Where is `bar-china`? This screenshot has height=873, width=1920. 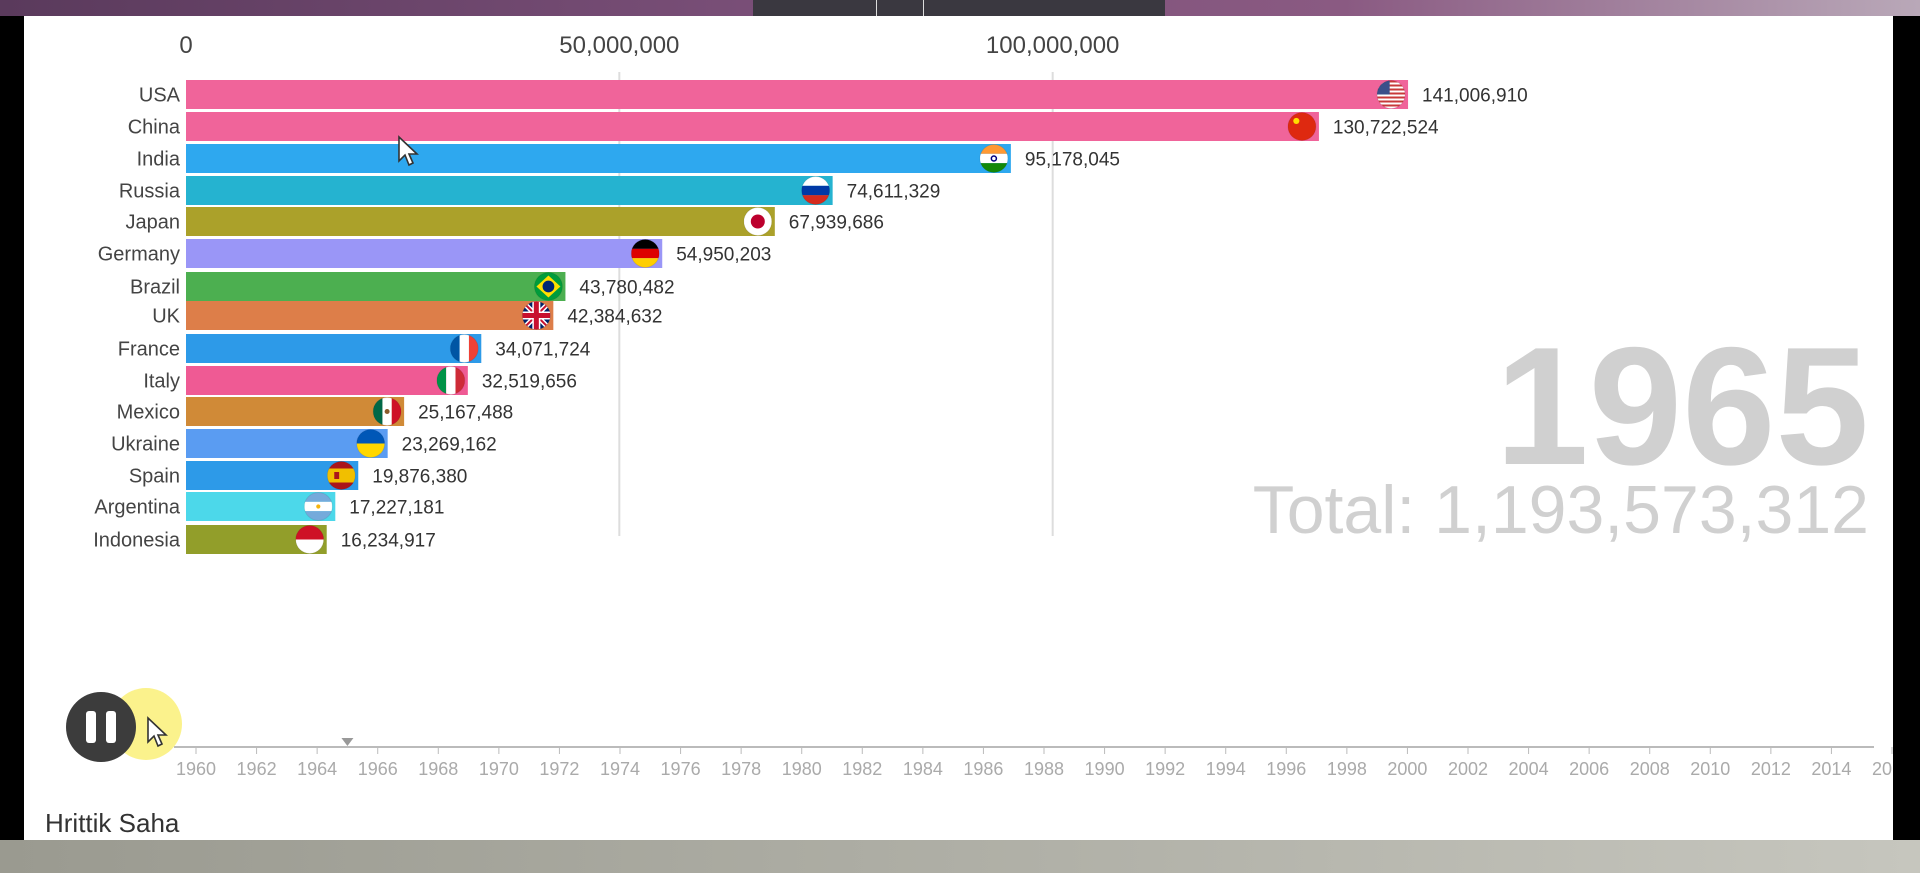
bar-china is located at coordinates (752, 126).